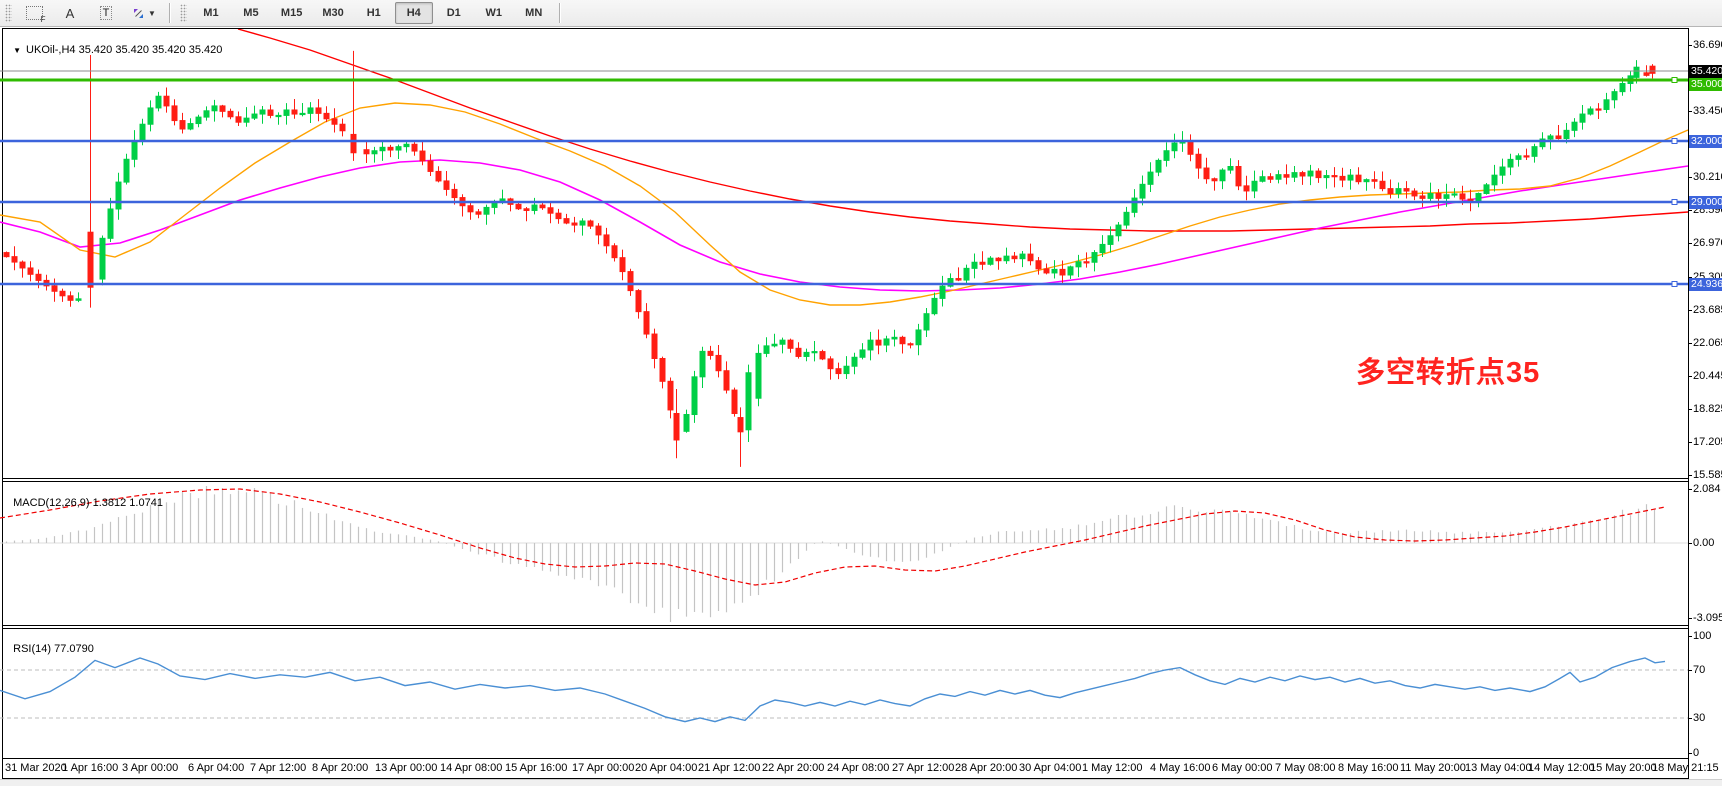 This screenshot has height=786, width=1722. Describe the element at coordinates (1707, 489) in the screenshot. I see `indicator-axis-label: 2.084` at that location.